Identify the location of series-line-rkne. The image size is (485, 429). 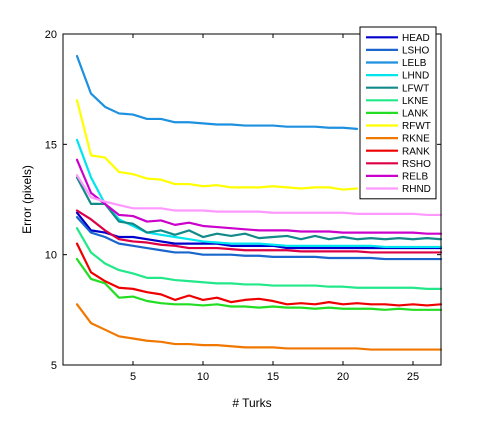
(259, 327).